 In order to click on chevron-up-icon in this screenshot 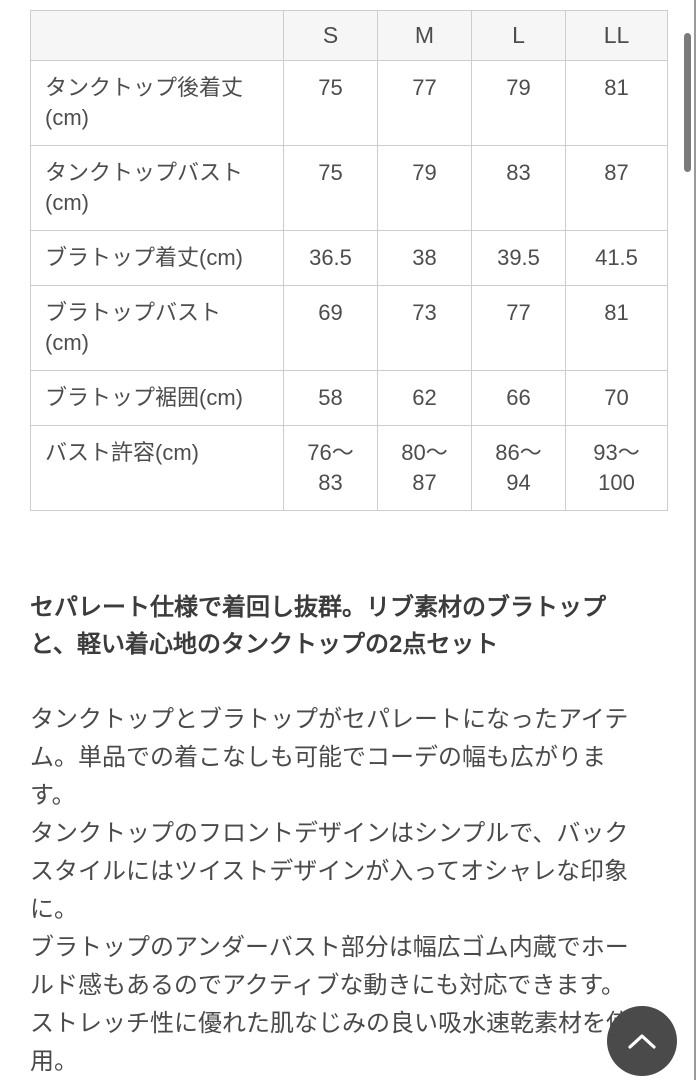, I will do `click(642, 1041)`.